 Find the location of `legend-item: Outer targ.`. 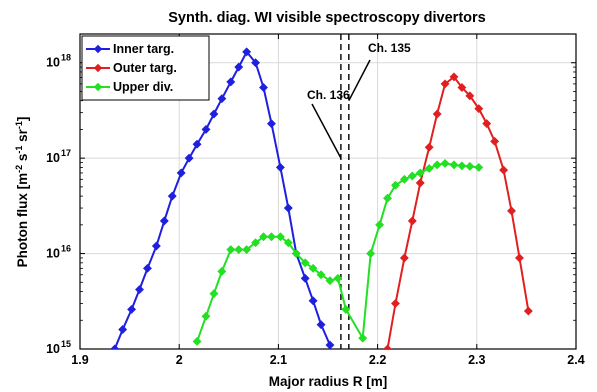

legend-item: Outer targ. is located at coordinates (131, 68).